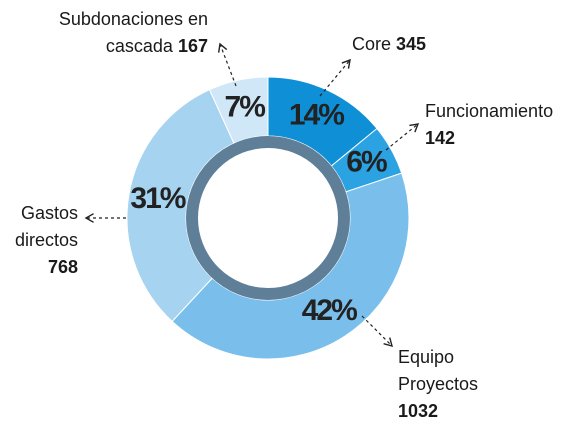 Image resolution: width=562 pixels, height=428 pixels. I want to click on label-core: Core 345, so click(389, 44).